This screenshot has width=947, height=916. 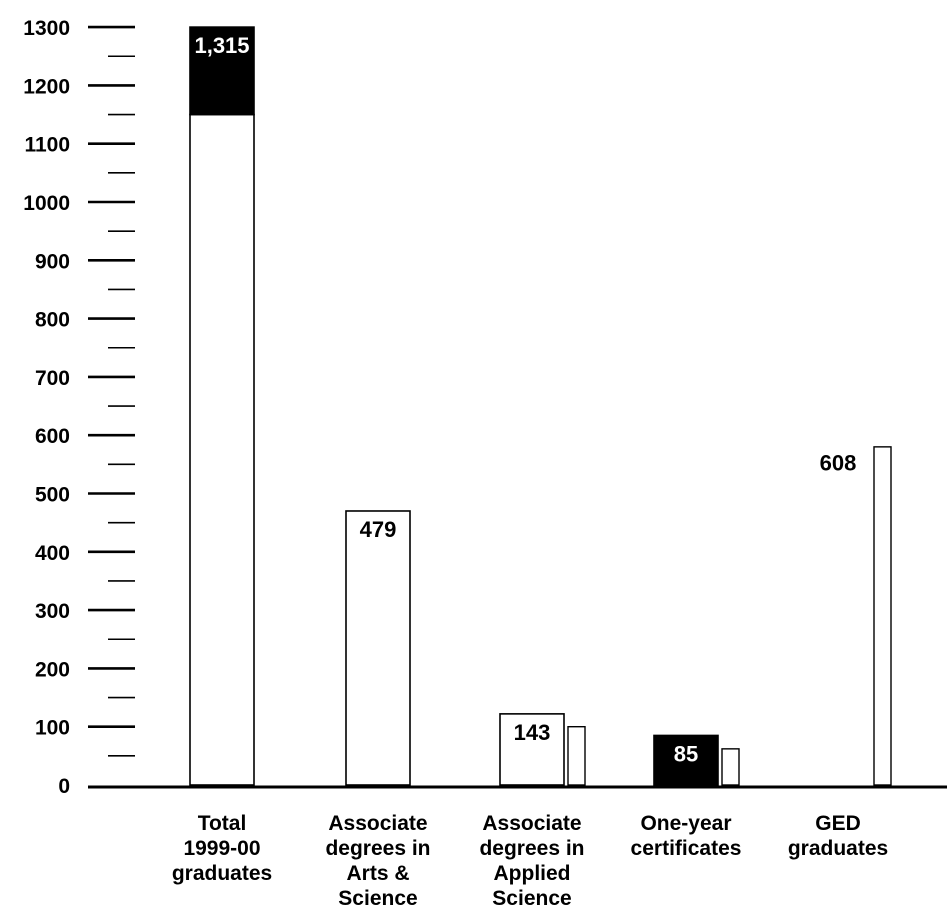 What do you see at coordinates (46, 203) in the screenshot?
I see `y-tick-label: 1000` at bounding box center [46, 203].